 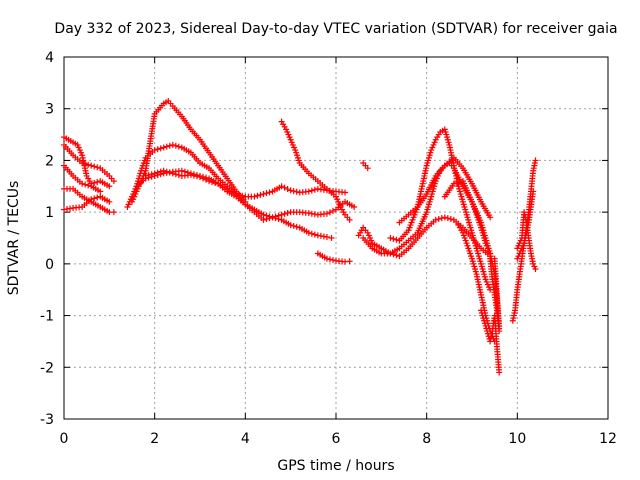 I want to click on x-tick-label: 10, so click(x=517, y=439).